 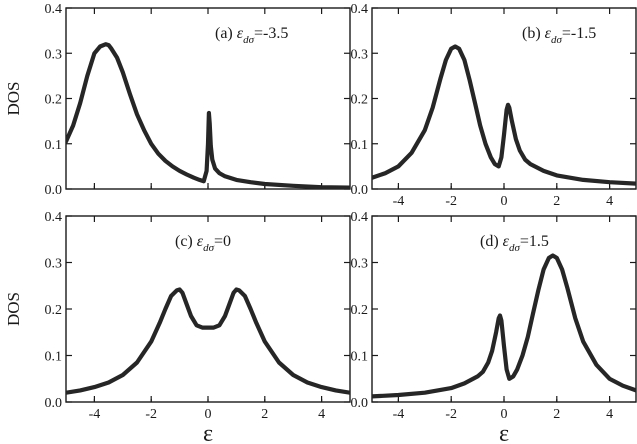 What do you see at coordinates (534, 241) in the screenshot?
I see `panel-label-value: =1.5` at bounding box center [534, 241].